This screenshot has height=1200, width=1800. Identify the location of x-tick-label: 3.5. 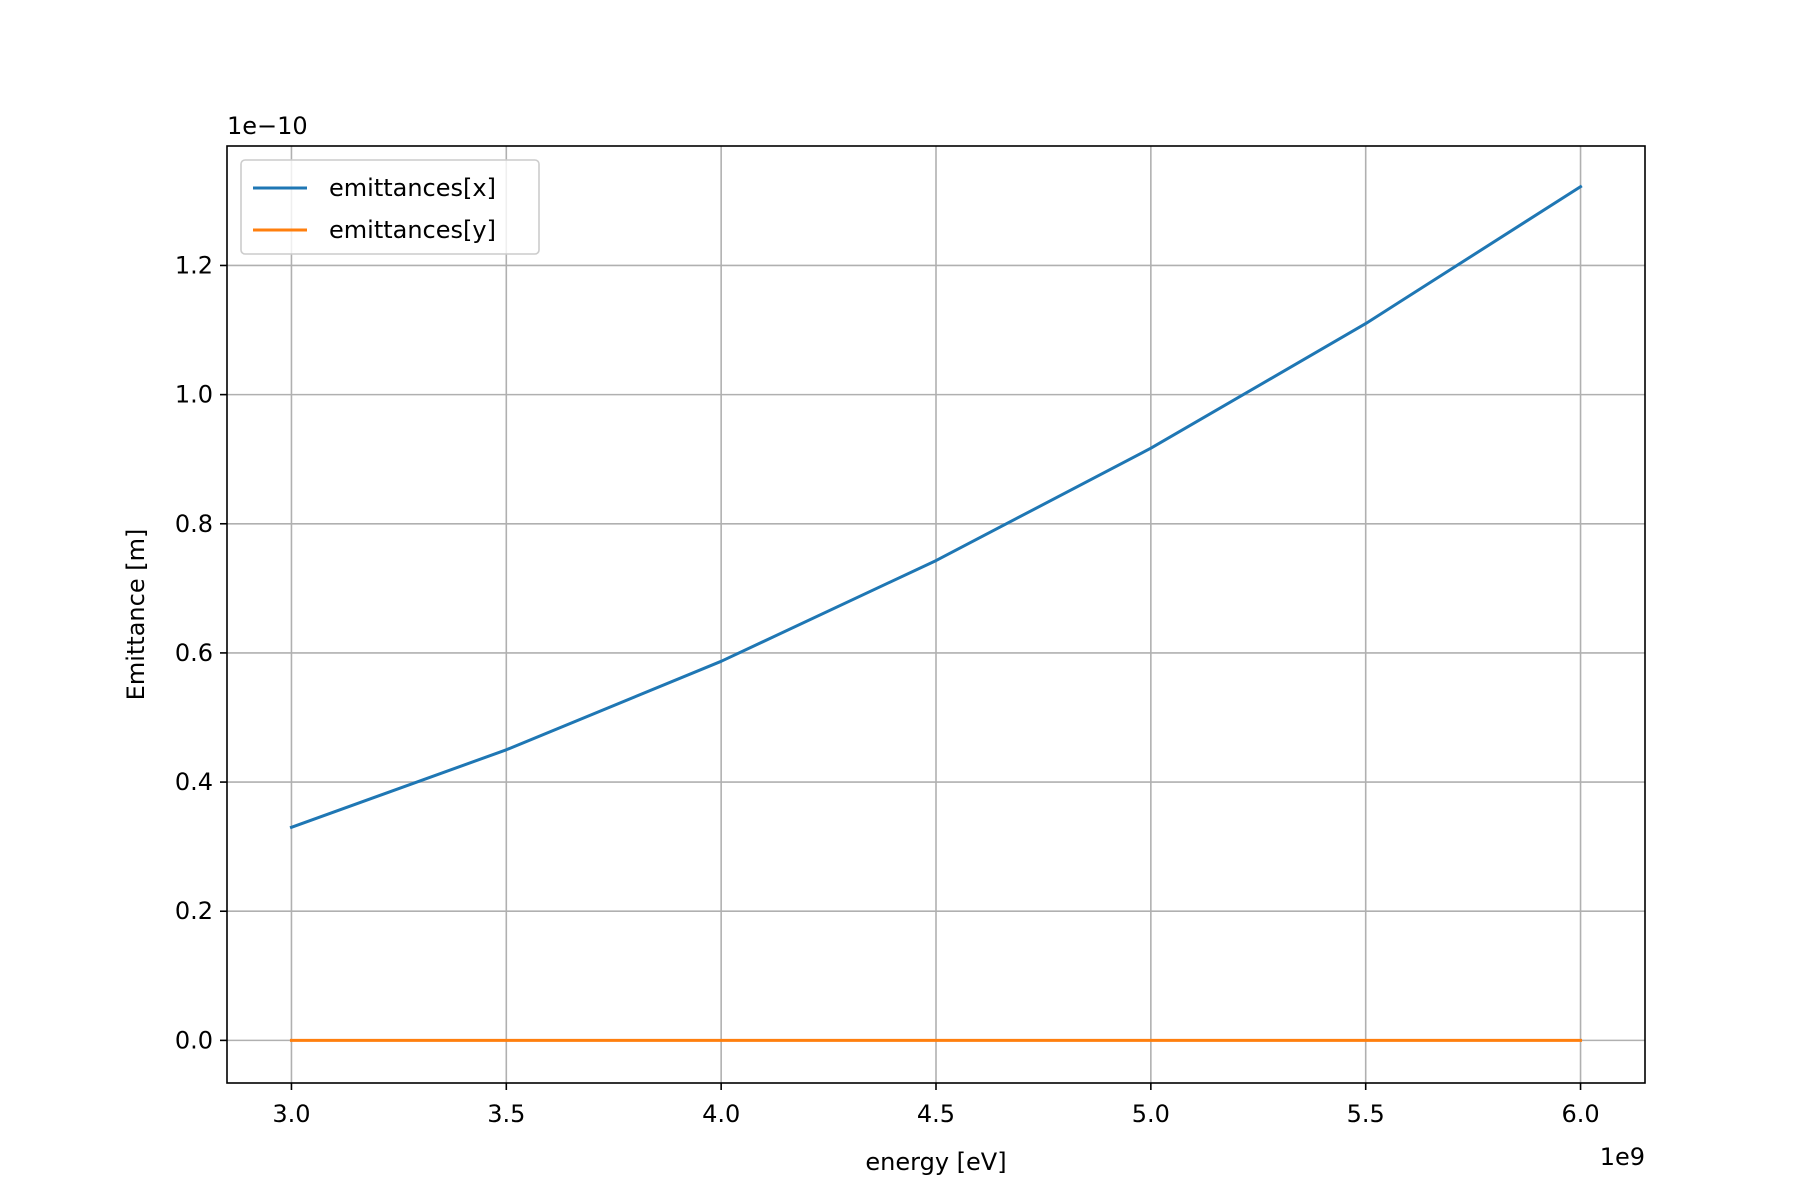
(506, 1114).